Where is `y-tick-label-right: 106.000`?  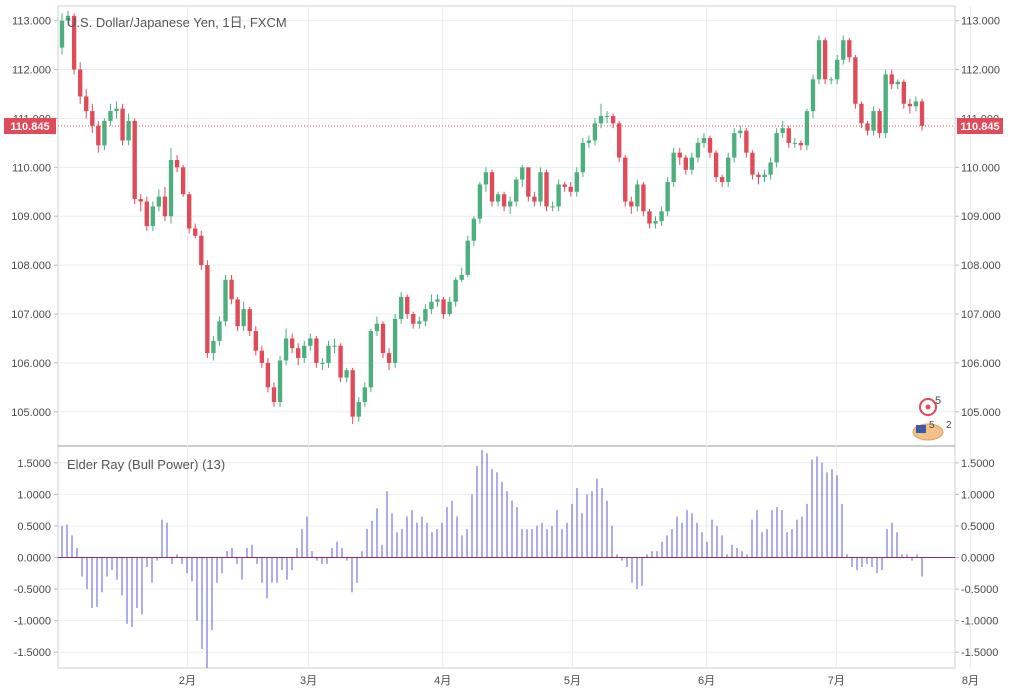
y-tick-label-right: 106.000 is located at coordinates (981, 364).